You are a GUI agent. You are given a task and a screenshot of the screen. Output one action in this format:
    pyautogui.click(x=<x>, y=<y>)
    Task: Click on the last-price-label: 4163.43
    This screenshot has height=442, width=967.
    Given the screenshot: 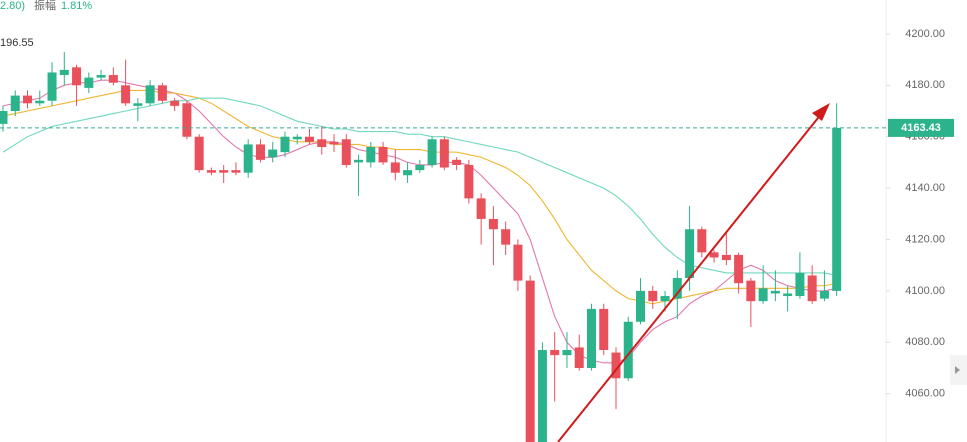 What is the action you would take?
    pyautogui.click(x=921, y=128)
    